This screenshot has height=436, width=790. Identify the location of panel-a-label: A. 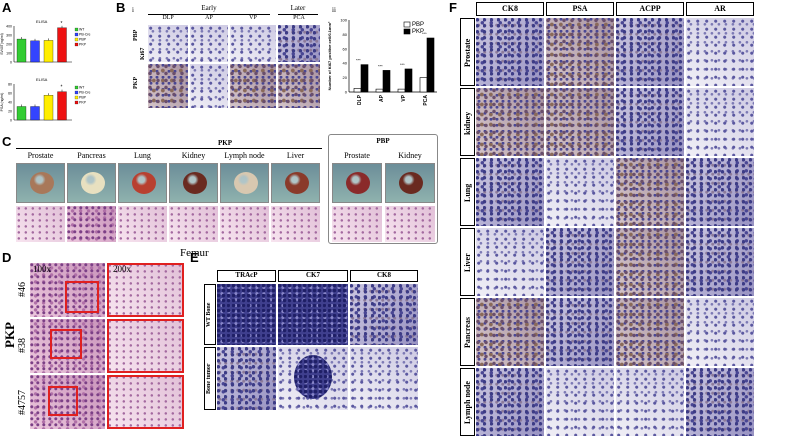
(7, 7).